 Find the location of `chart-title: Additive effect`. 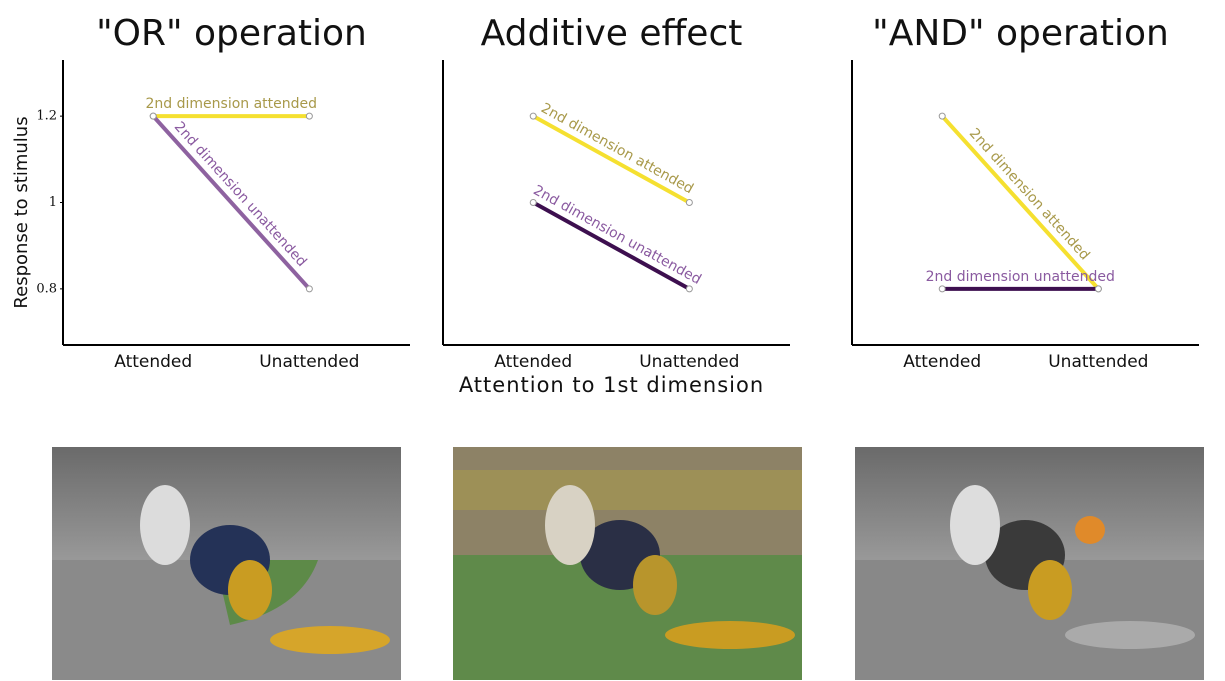

chart-title: Additive effect is located at coordinates (612, 33).